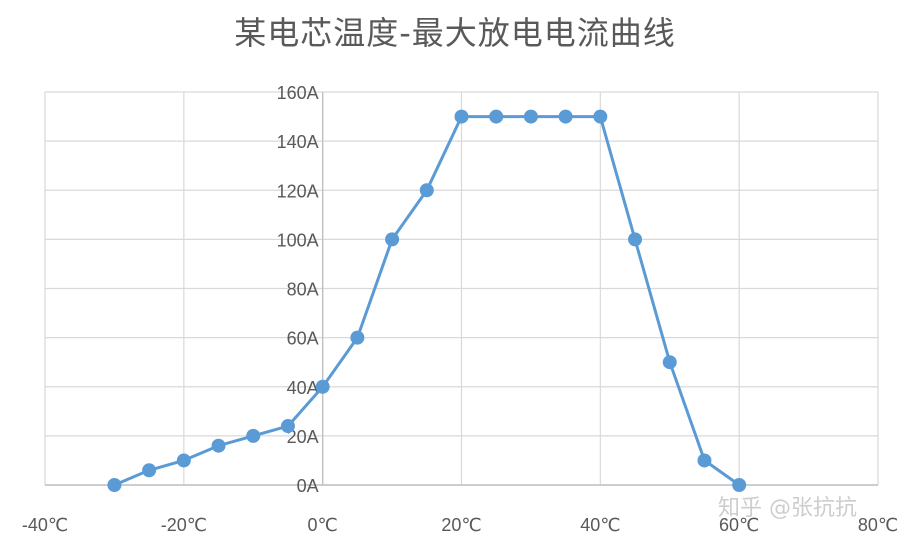 This screenshot has width=910, height=543. I want to click on x-tick-label: -20℃, so click(184, 525).